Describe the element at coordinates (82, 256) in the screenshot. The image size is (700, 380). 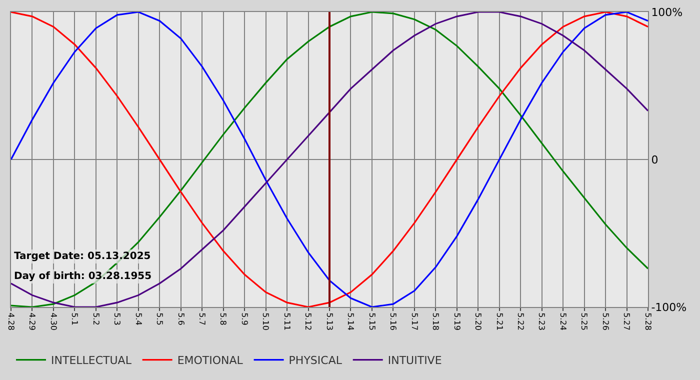
I see `annotation: Target Date: 05.13.2025` at that location.